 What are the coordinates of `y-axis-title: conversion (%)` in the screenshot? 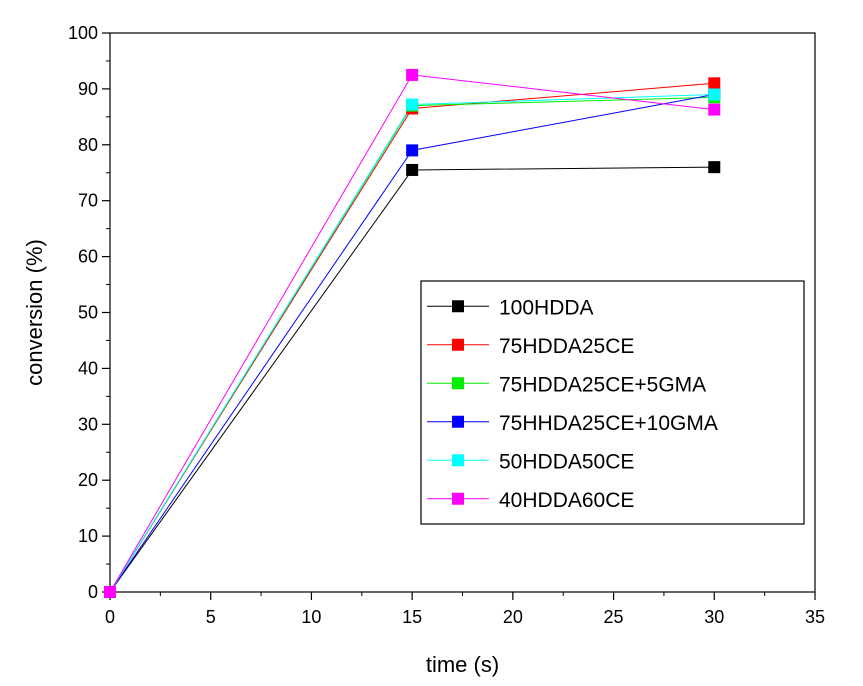 It's located at (34, 312).